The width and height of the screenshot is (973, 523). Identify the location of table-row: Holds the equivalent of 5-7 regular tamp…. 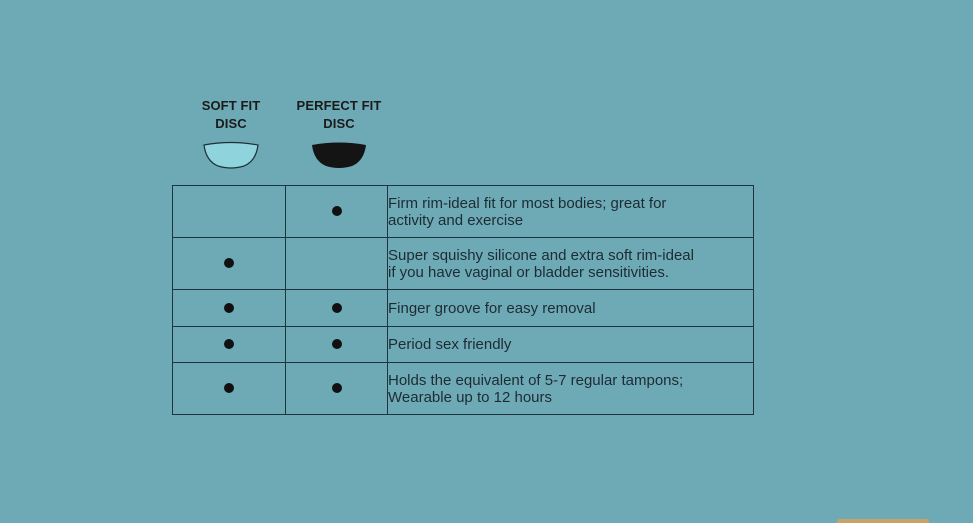
(463, 388).